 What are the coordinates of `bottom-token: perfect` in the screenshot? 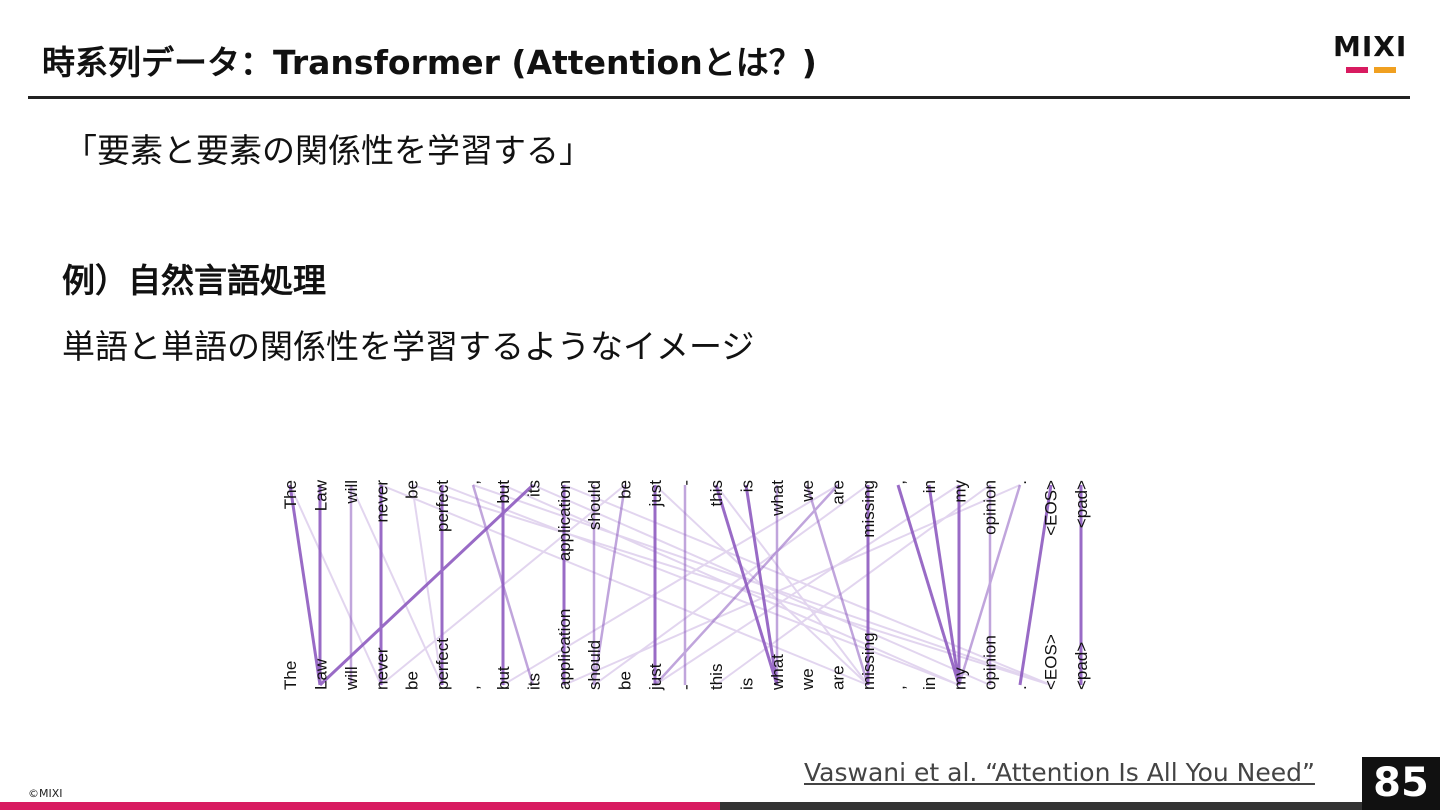 It's located at (442, 664).